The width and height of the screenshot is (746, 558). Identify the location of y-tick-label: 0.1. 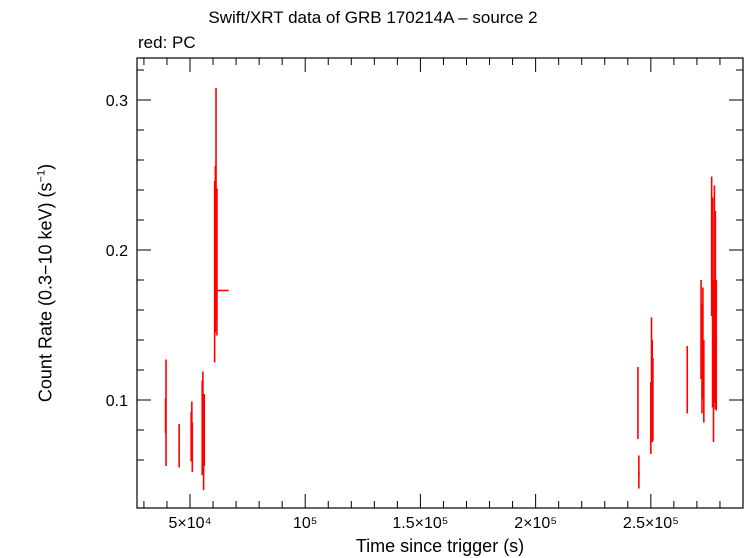
(117, 401).